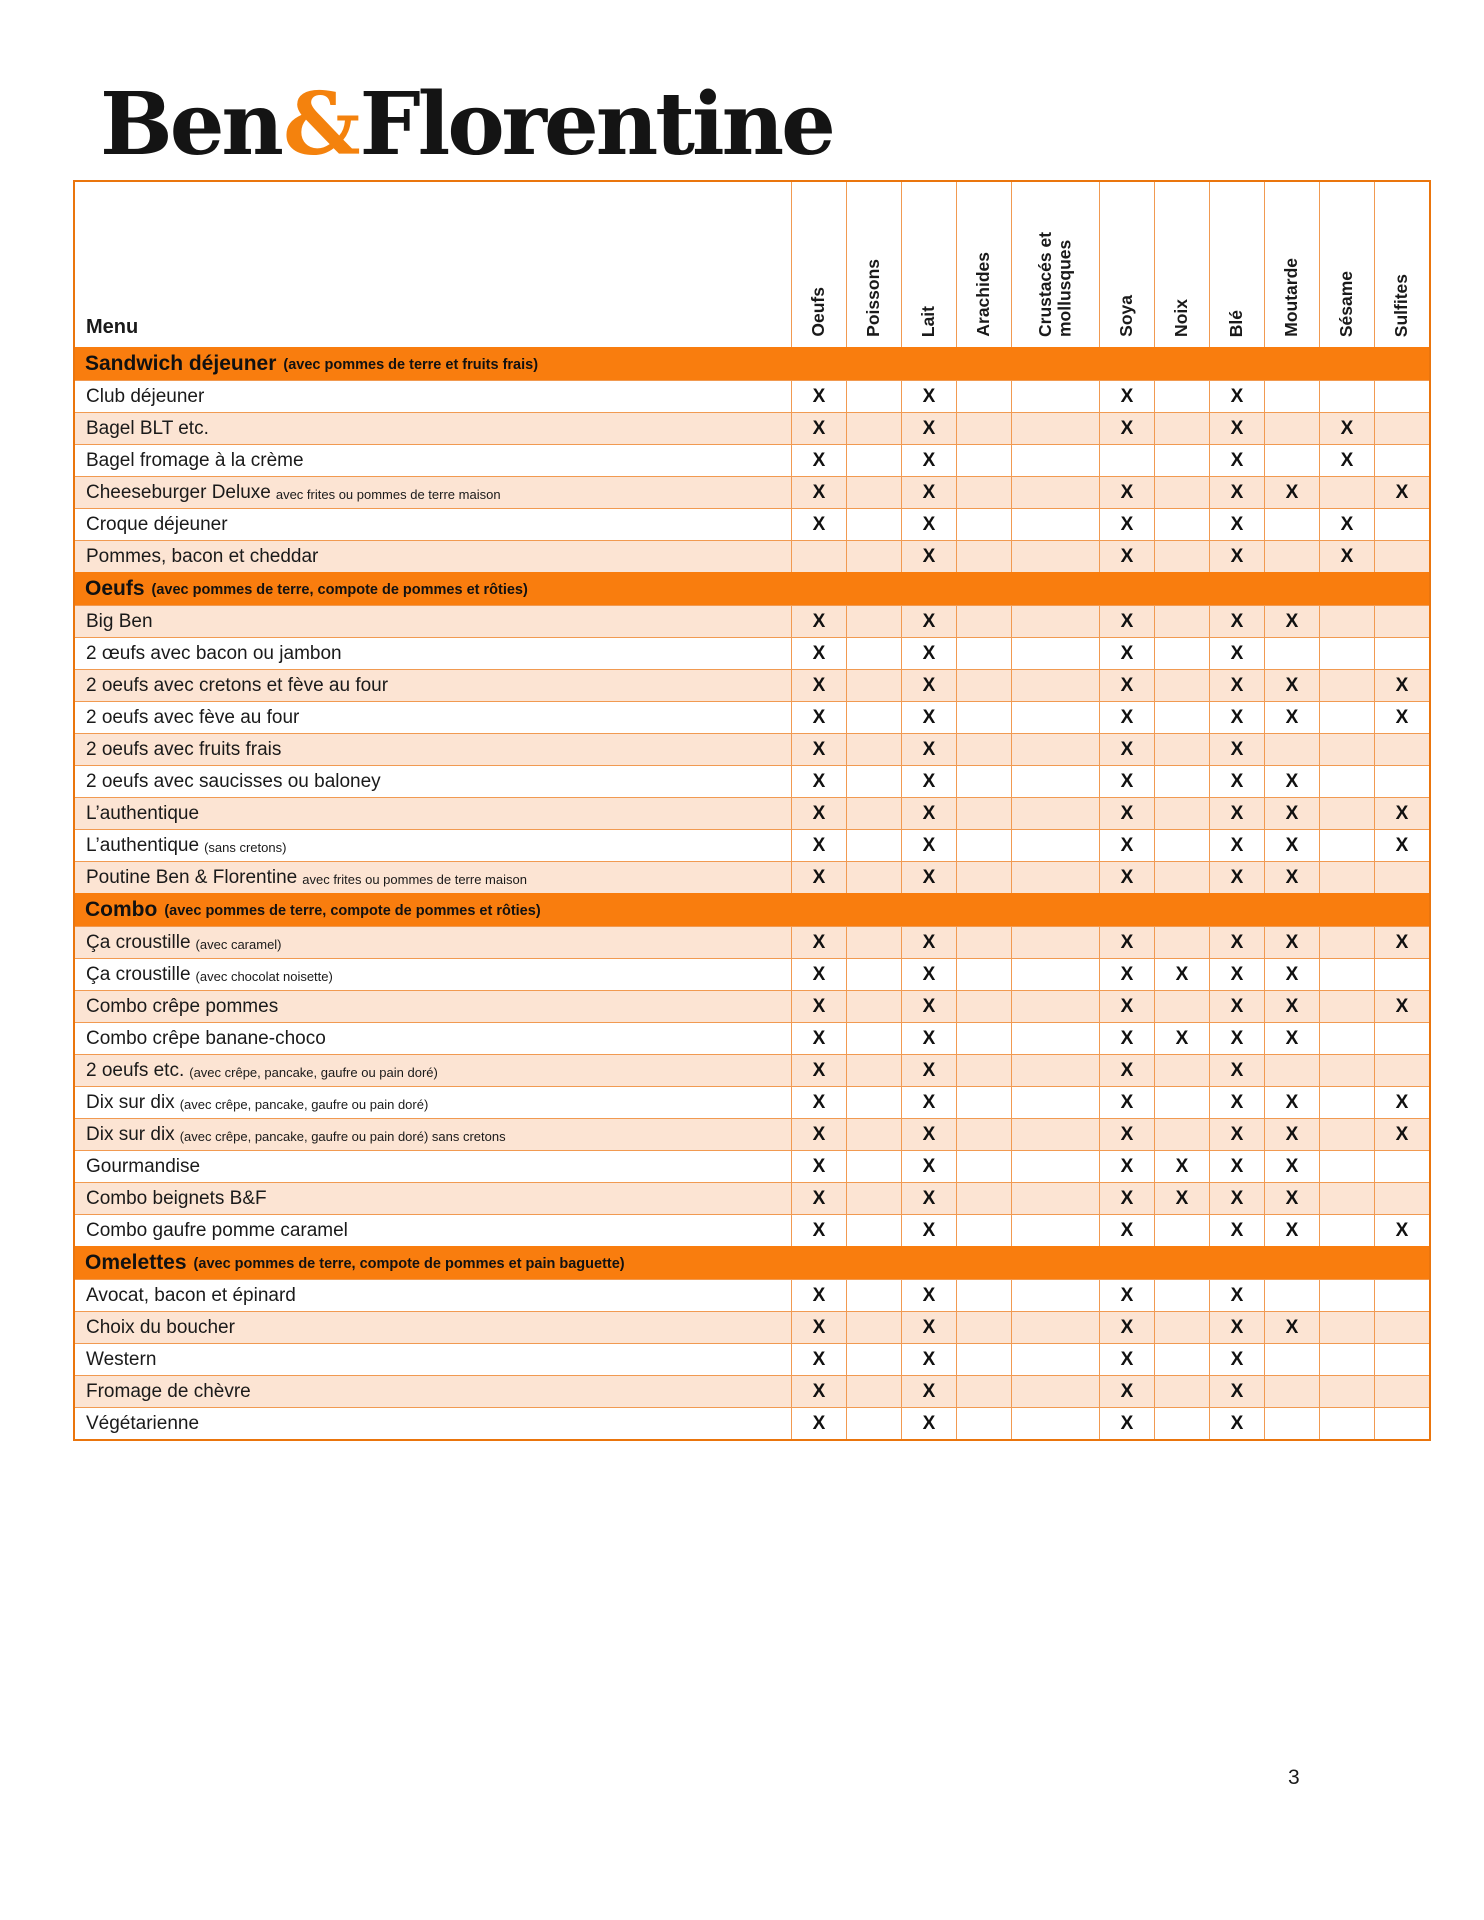 This screenshot has height=1920, width=1484. Describe the element at coordinates (176, 1198) in the screenshot. I see `menu-item-label: Combo beignets B&F` at that location.